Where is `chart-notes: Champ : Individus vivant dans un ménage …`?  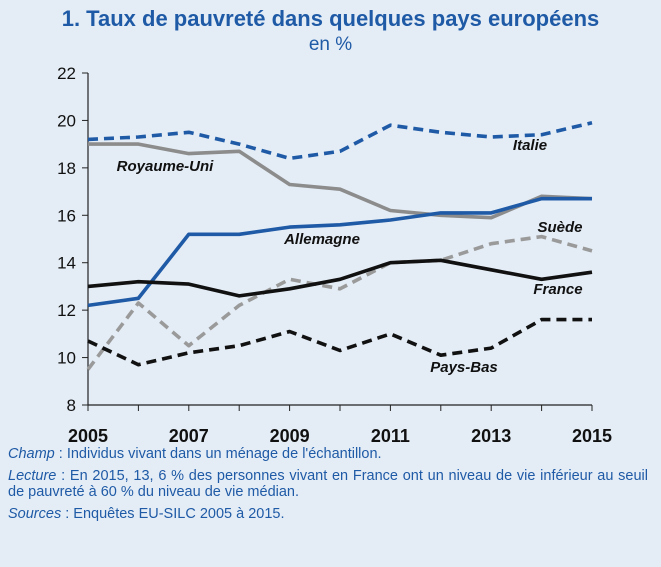 chart-notes: Champ : Individus vivant dans un ménage … is located at coordinates (328, 487).